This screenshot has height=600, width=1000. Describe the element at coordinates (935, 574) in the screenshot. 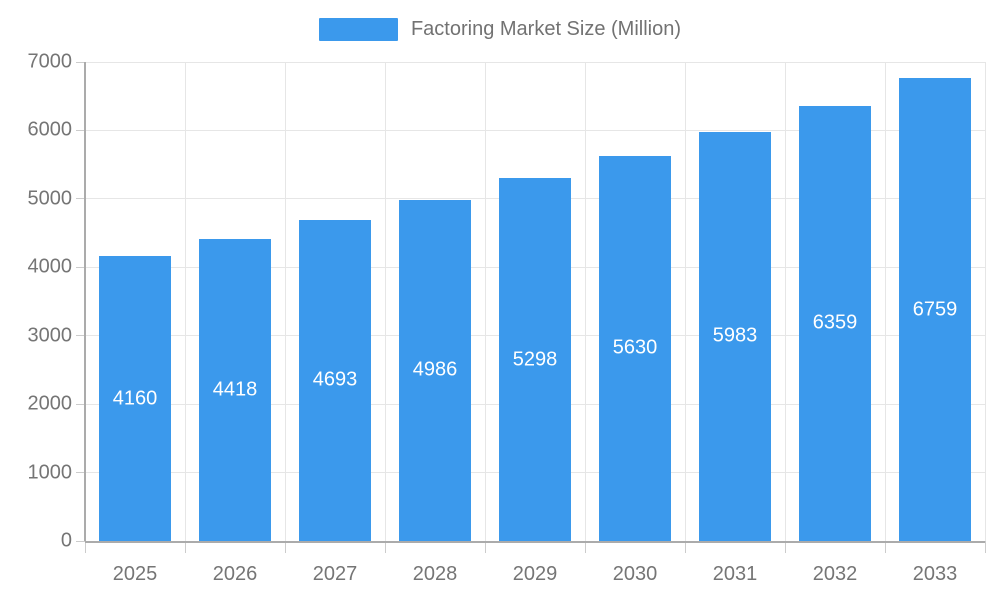

I see `x-axis-label: 2033` at that location.